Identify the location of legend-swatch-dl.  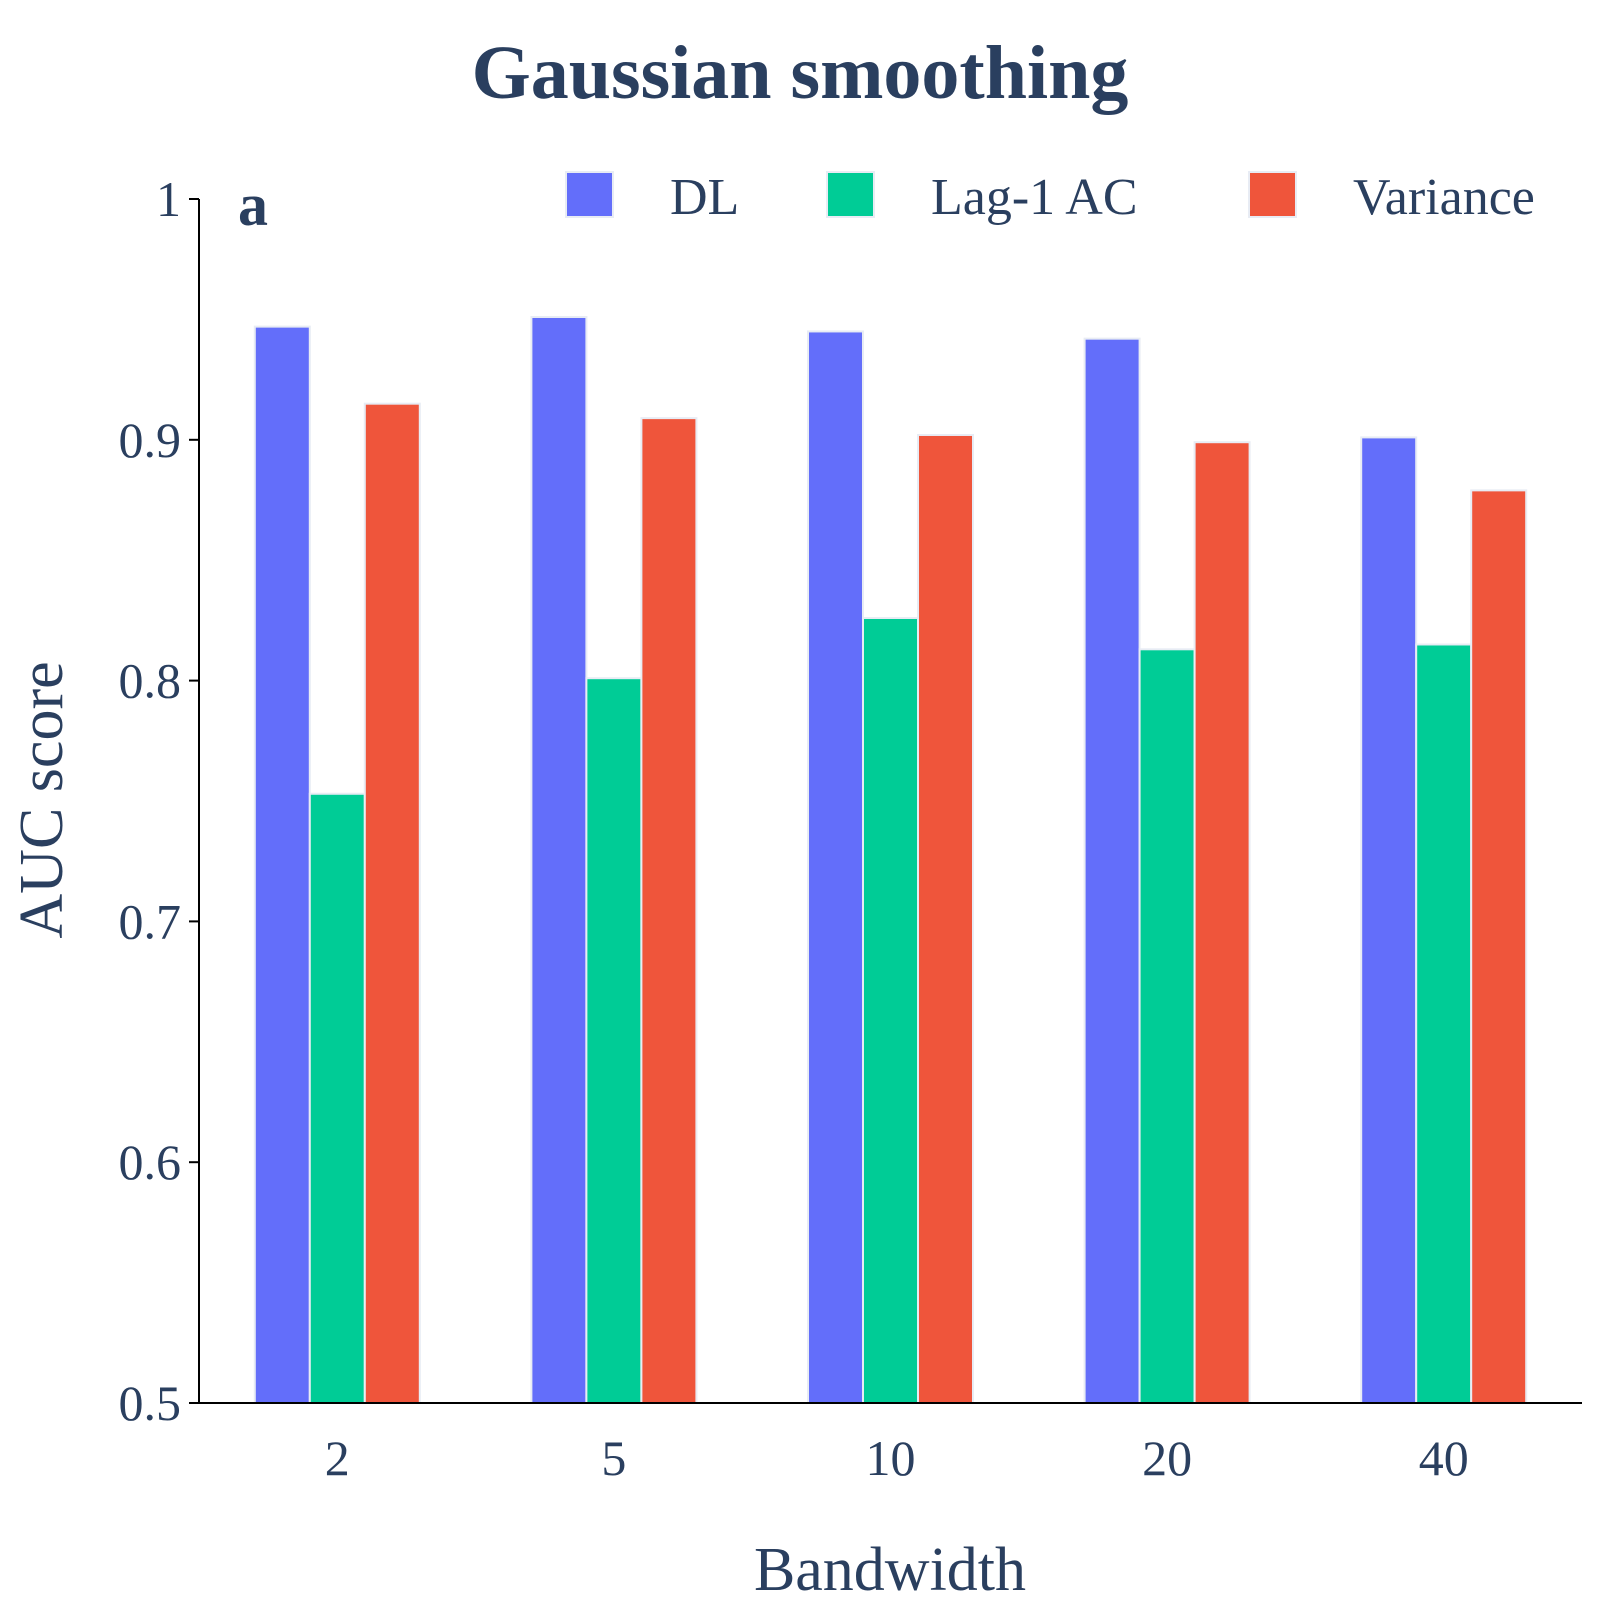
(589, 194).